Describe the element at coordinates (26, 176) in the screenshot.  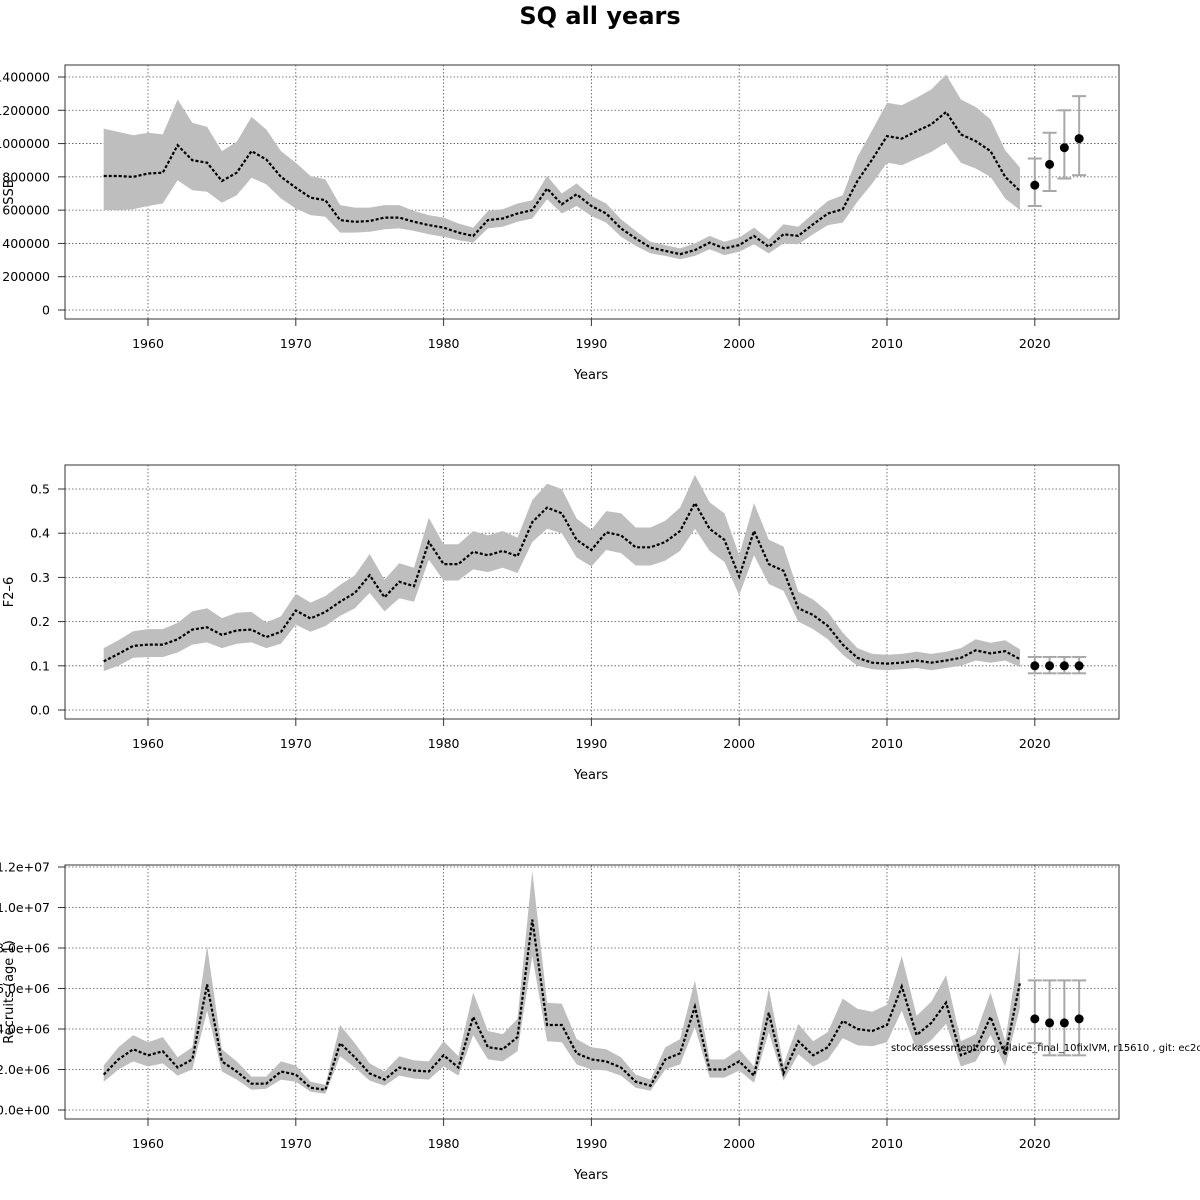
I see `y-tick-label: 800000` at that location.